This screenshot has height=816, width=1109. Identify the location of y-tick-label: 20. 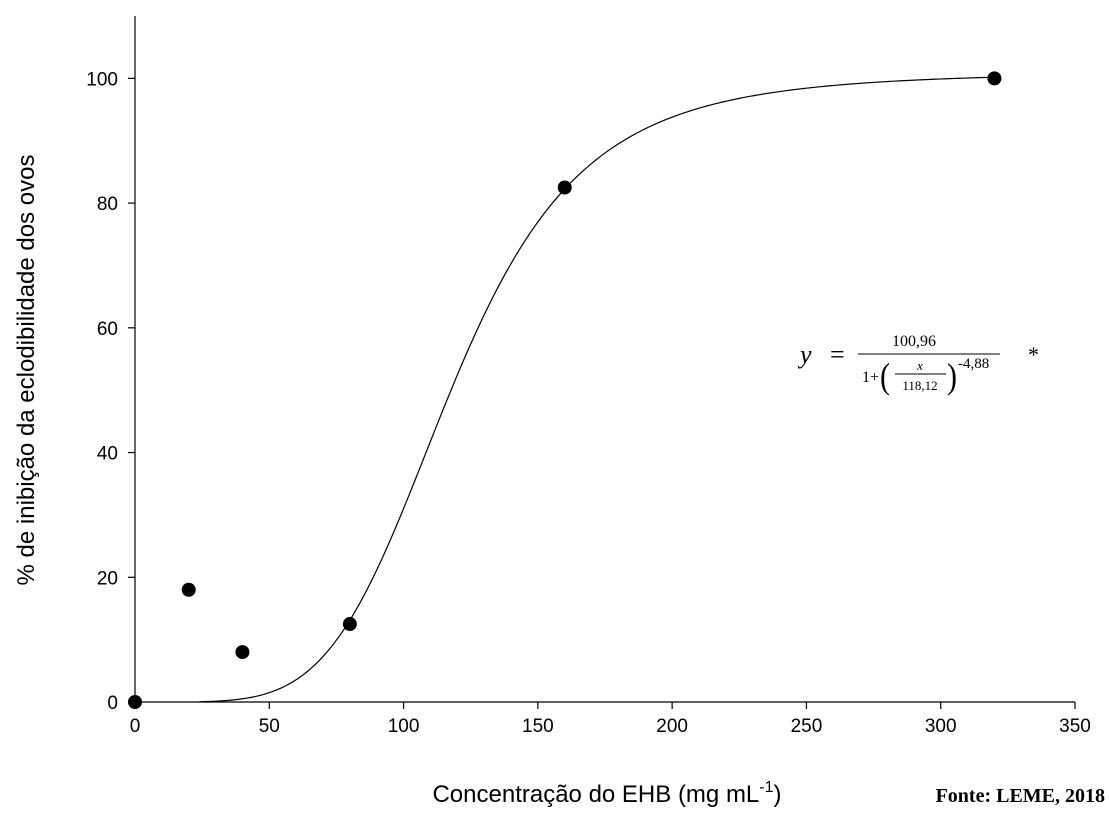
(107, 578).